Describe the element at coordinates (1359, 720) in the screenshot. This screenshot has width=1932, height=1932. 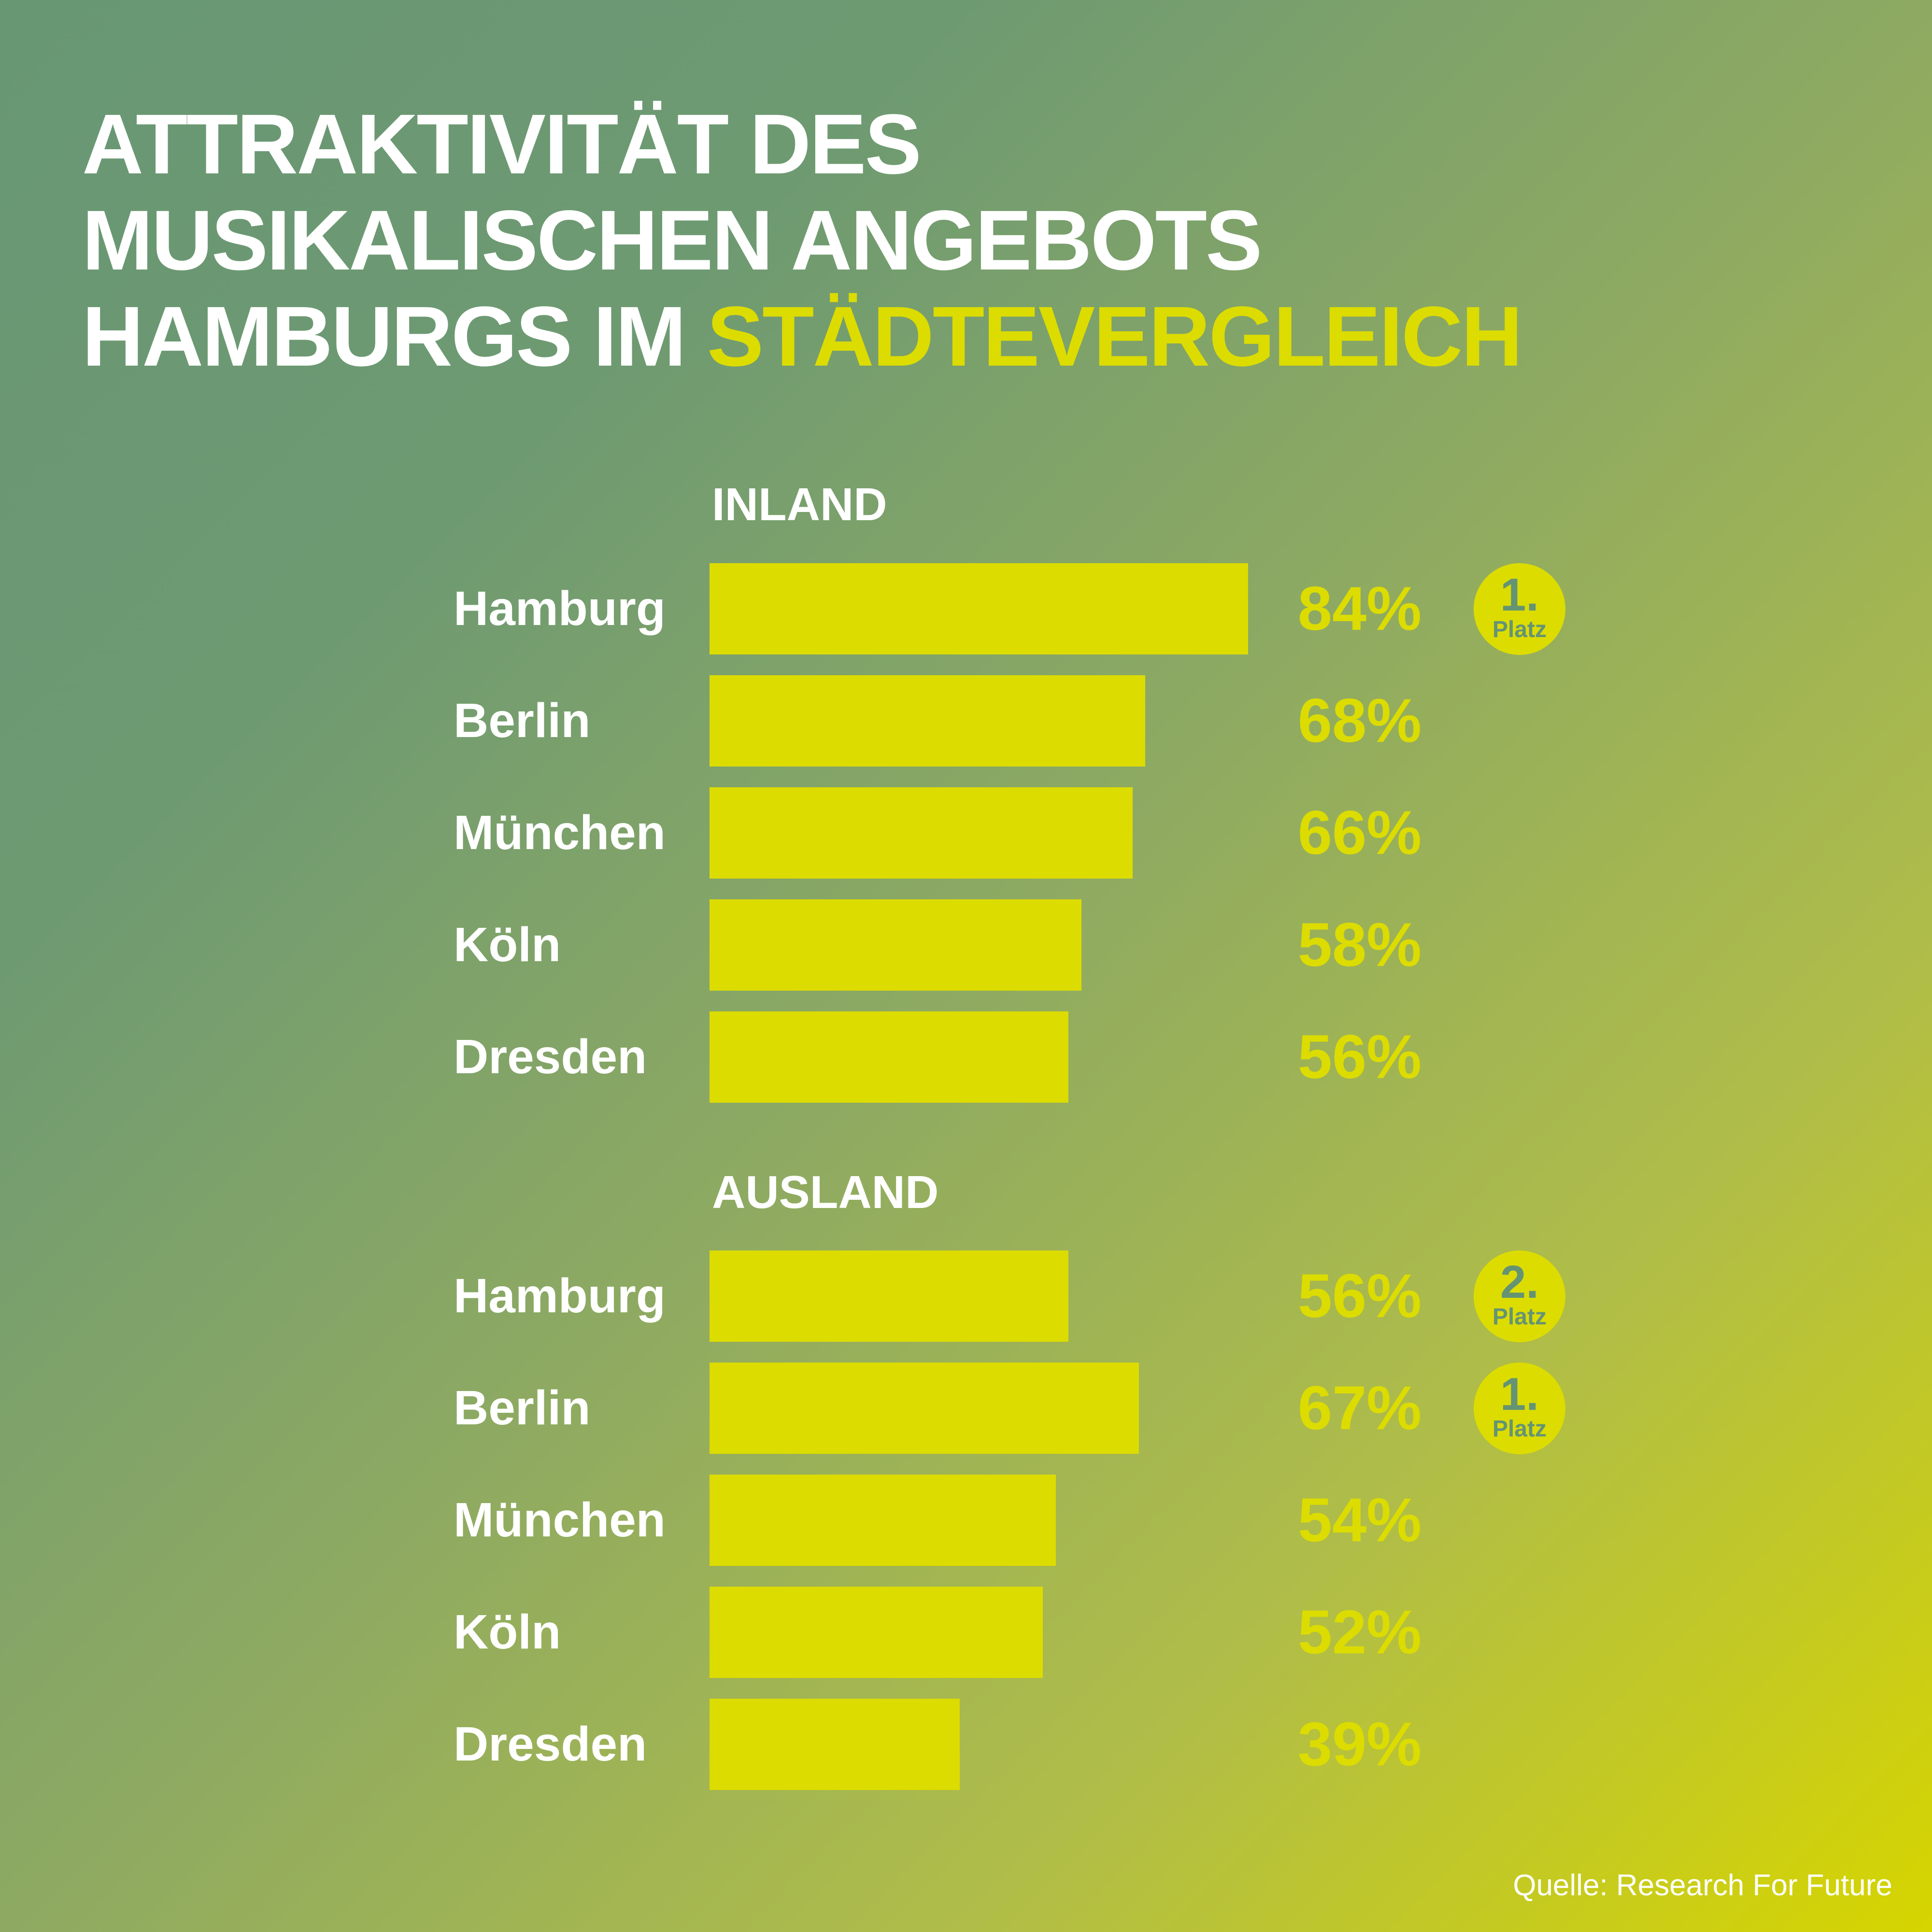
I see `value-label: 68%` at that location.